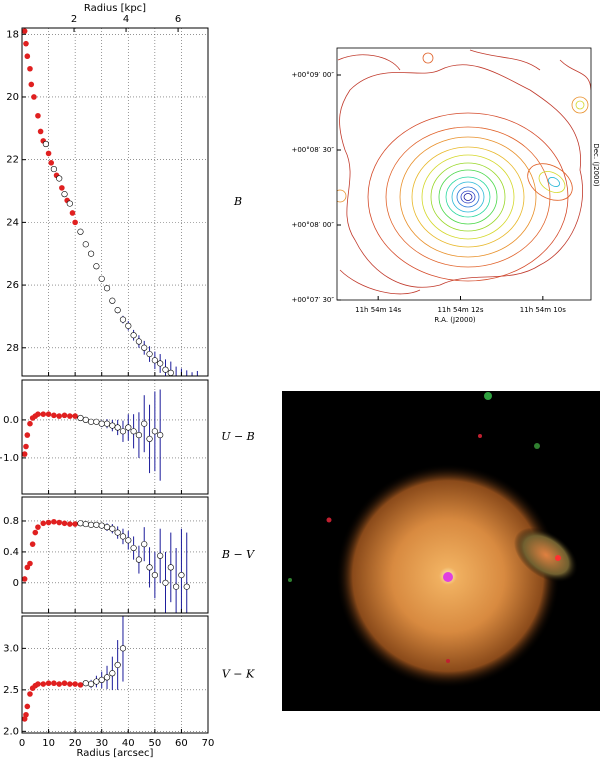 This screenshot has width=600, height=762. I want to click on y-tick-label: +00°08′ 00″, so click(312, 225).